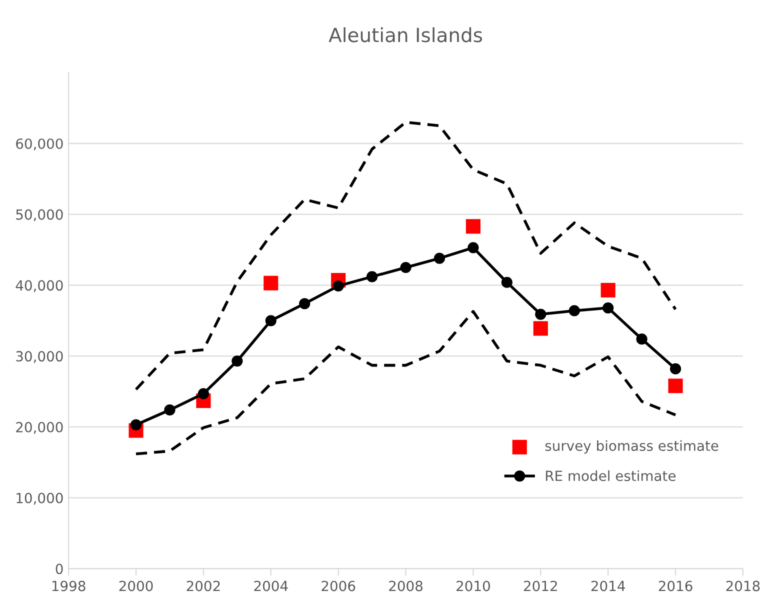  What do you see at coordinates (473, 586) in the screenshot?
I see `x-tick-label: 2010` at bounding box center [473, 586].